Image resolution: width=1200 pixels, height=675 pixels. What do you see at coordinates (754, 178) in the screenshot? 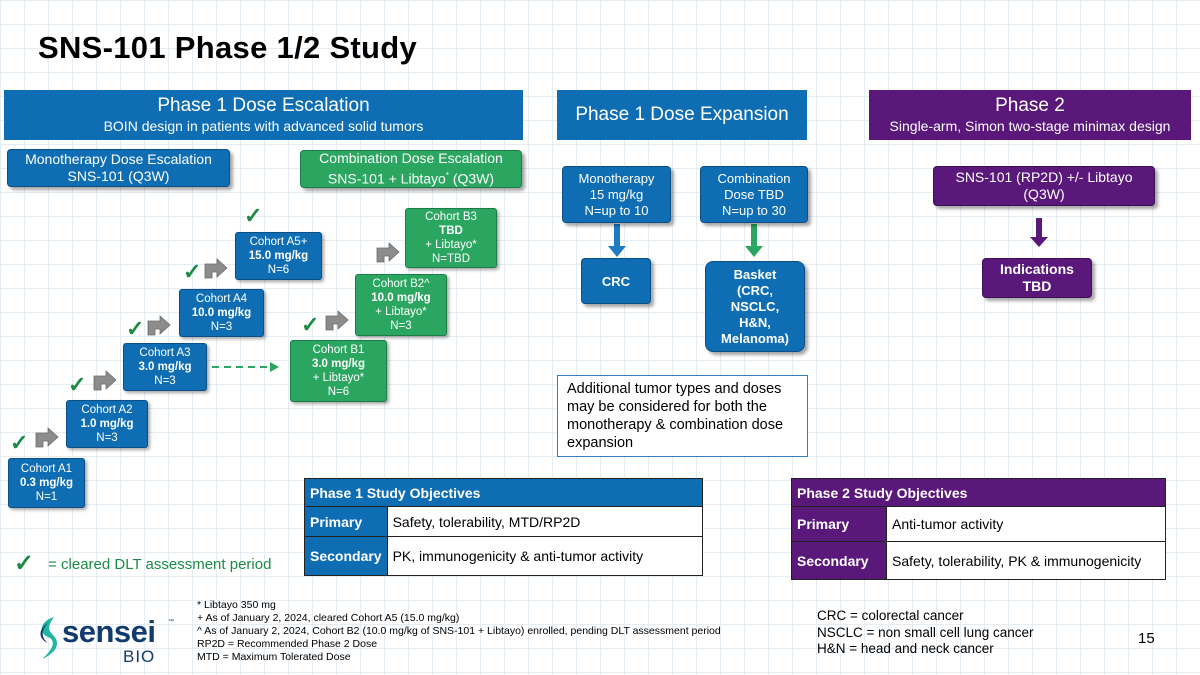
I see `expansion-combo-line1: Combination` at bounding box center [754, 178].